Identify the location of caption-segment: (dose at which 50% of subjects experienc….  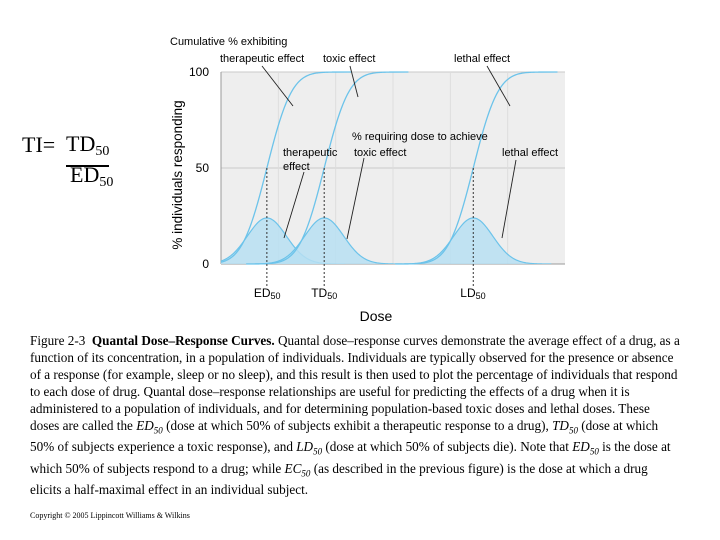
(344, 436).